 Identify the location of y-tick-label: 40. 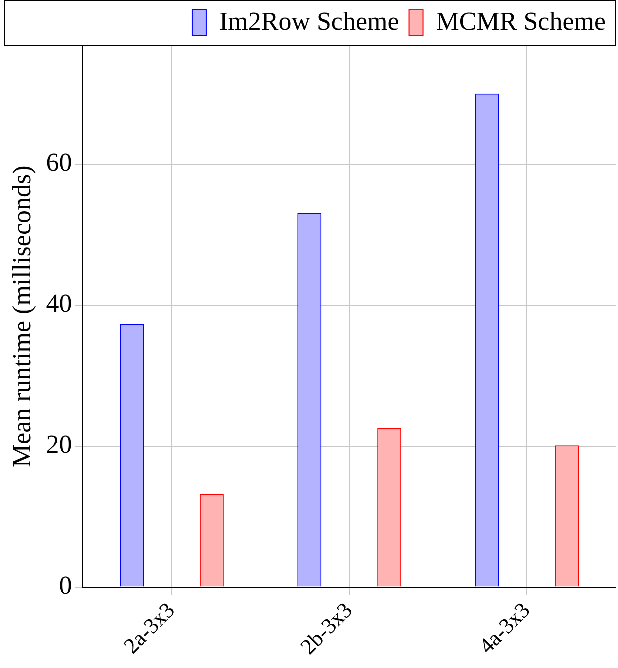
(59, 303).